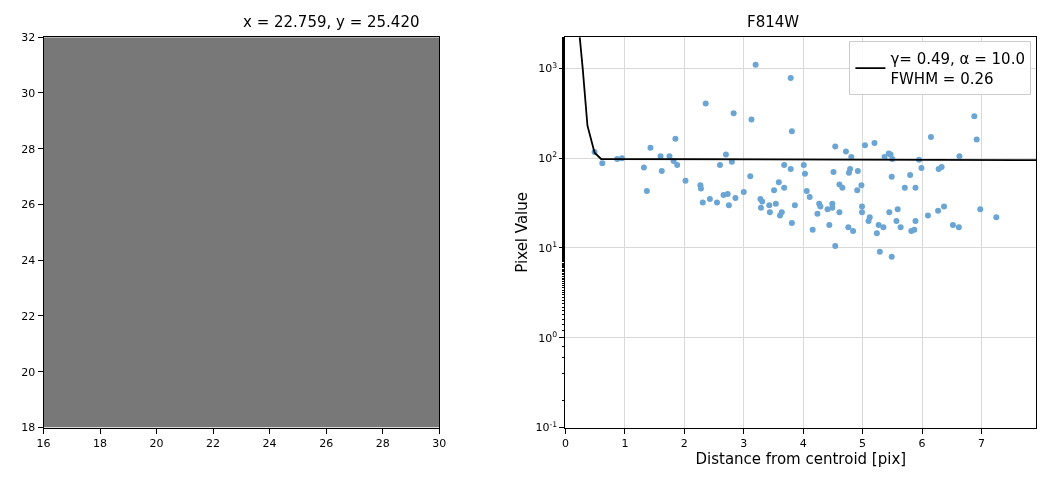  I want to click on chart-title: x = 22.759, y = 25.420, so click(331, 22).